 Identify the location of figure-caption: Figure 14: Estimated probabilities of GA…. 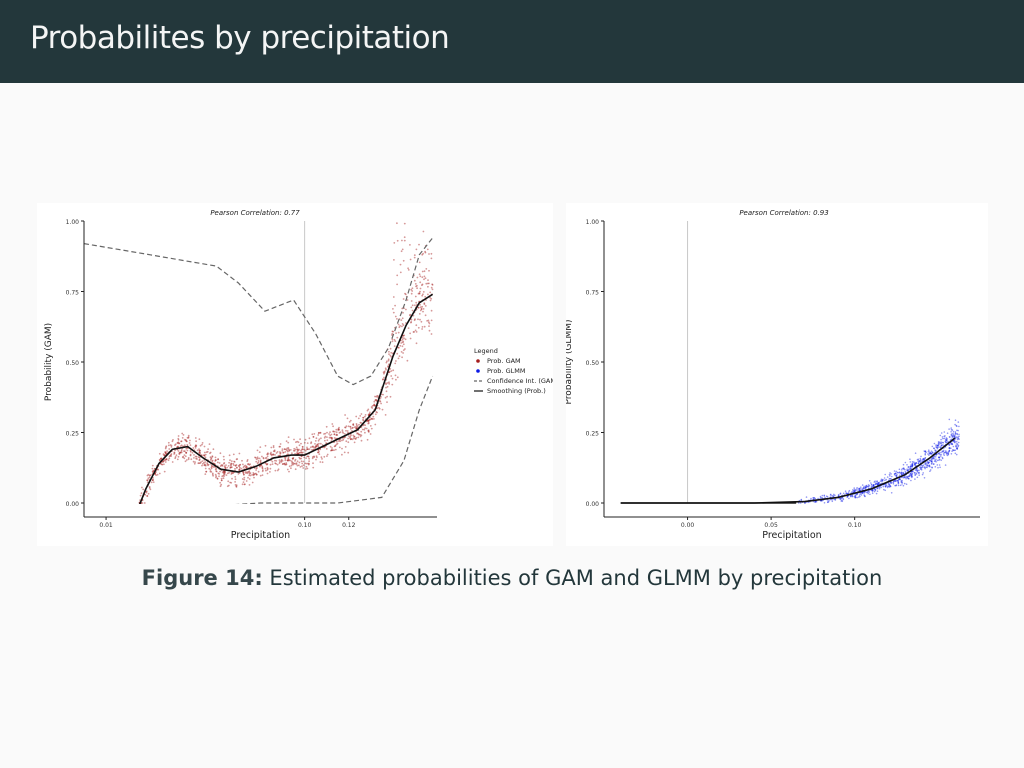
(512, 578).